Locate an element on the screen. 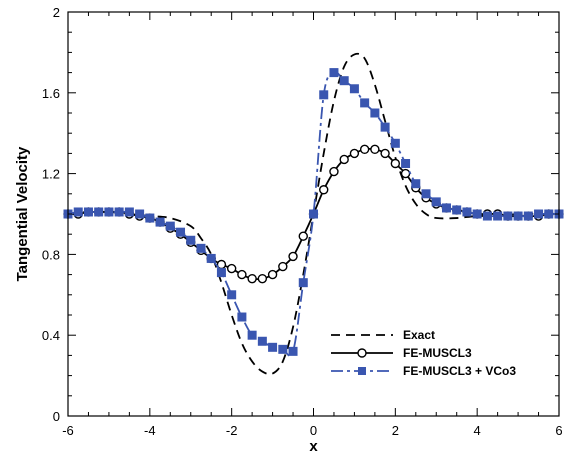 This screenshot has width=575, height=456. x-tick-label: 6 is located at coordinates (558, 430).